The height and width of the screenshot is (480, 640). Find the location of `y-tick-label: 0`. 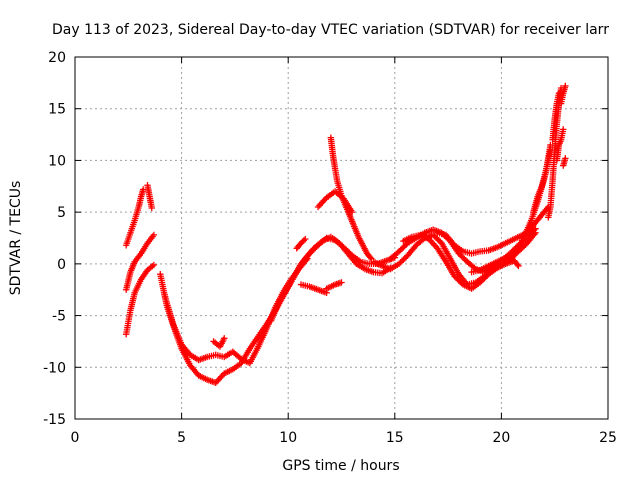

y-tick-label: 0 is located at coordinates (61, 265).